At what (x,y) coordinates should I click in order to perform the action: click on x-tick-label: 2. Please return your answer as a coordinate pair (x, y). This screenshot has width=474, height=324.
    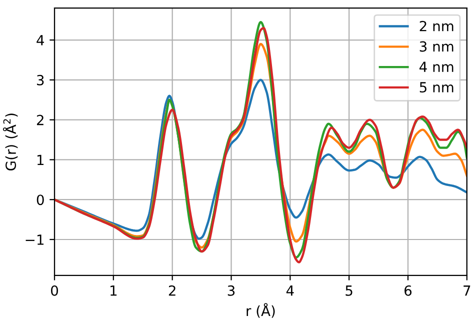
    Looking at the image, I should click on (172, 290).